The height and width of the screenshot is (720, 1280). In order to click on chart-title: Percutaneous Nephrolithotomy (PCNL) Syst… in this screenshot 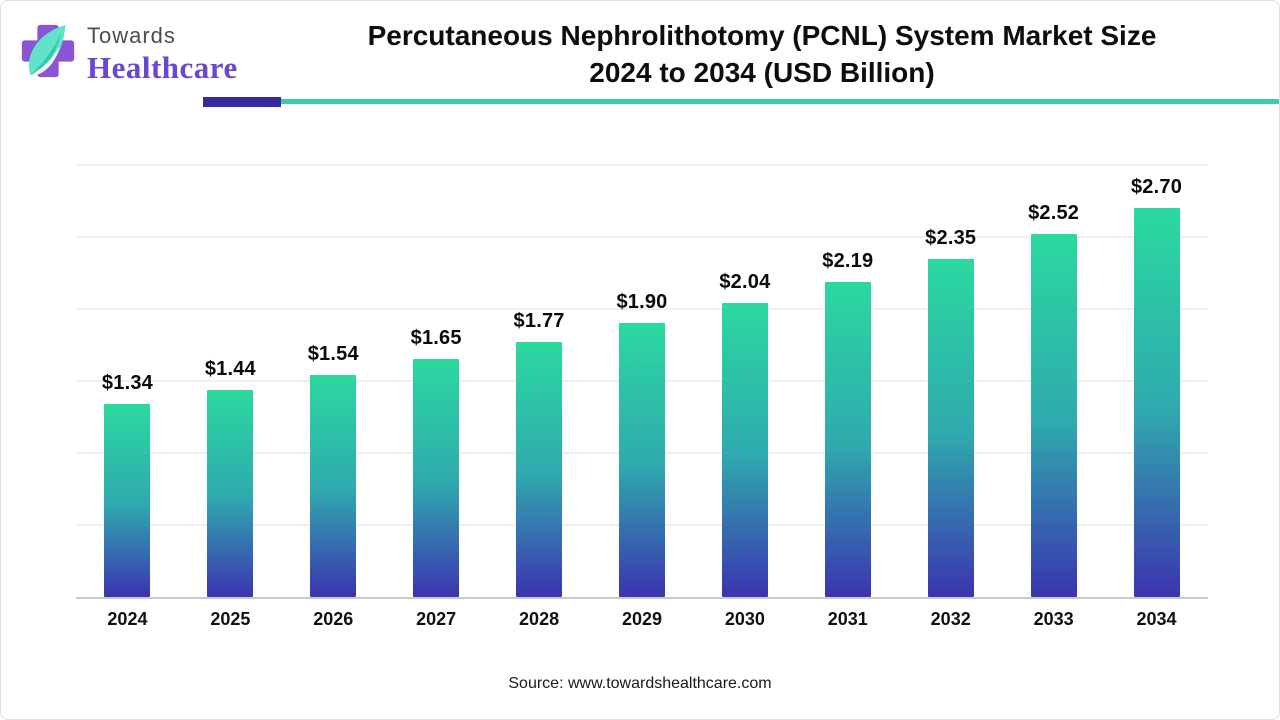, I will do `click(762, 54)`.